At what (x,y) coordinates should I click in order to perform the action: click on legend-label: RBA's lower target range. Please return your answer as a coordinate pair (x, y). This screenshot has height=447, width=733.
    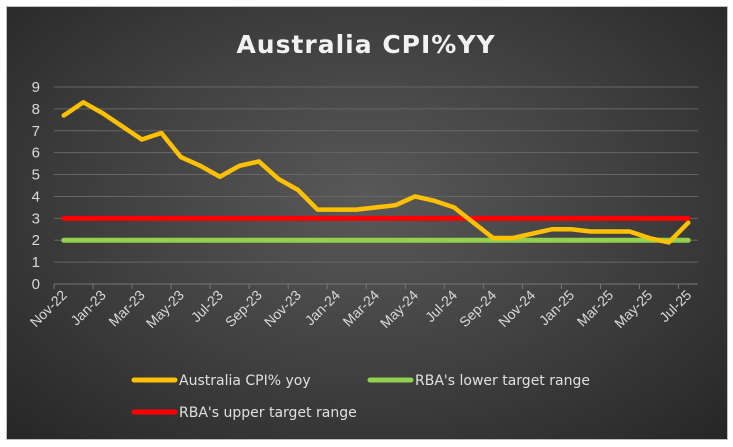
    Looking at the image, I should click on (502, 381).